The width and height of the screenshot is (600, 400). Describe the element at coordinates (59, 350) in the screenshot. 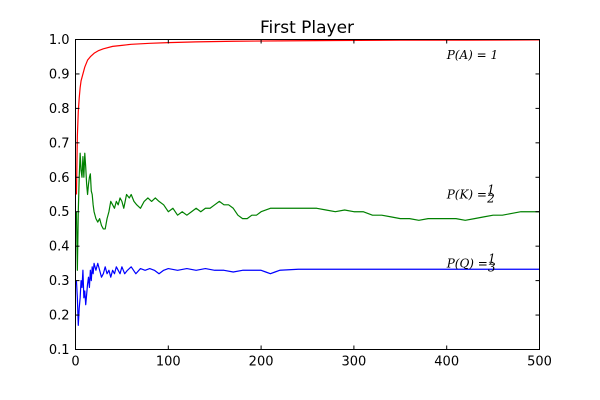

I see `y-tick-label: 0.1` at that location.